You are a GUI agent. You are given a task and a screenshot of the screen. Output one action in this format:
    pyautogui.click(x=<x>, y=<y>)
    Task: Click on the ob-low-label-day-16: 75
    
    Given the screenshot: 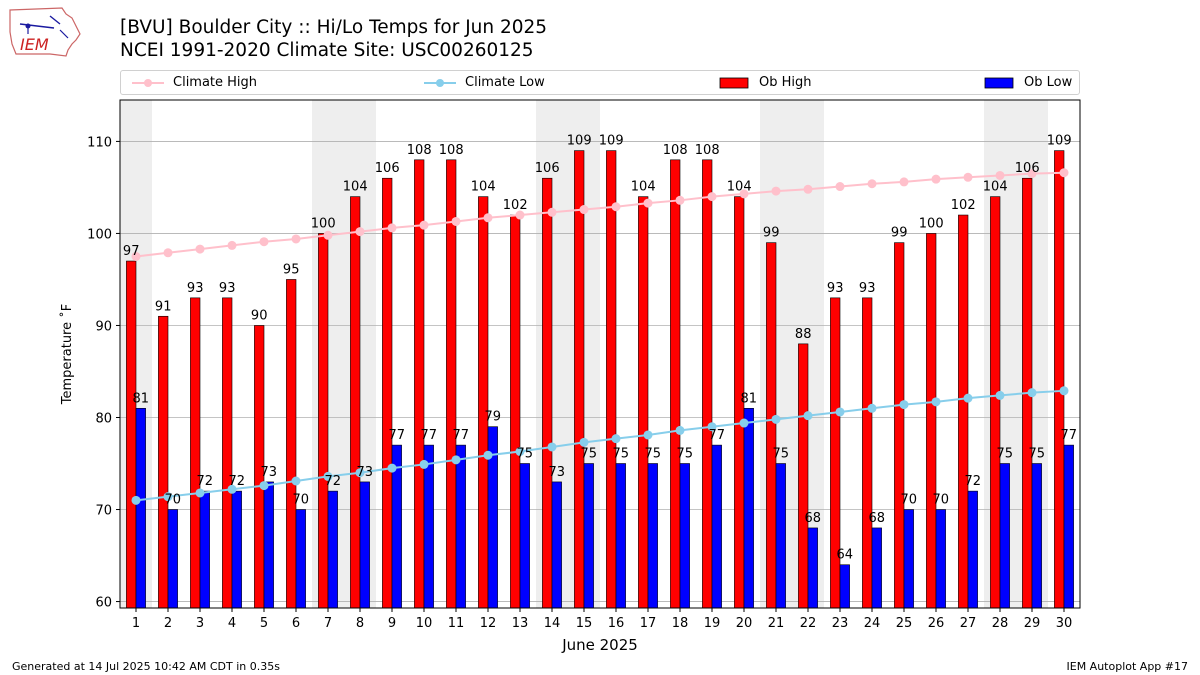 What is the action you would take?
    pyautogui.click(x=621, y=454)
    